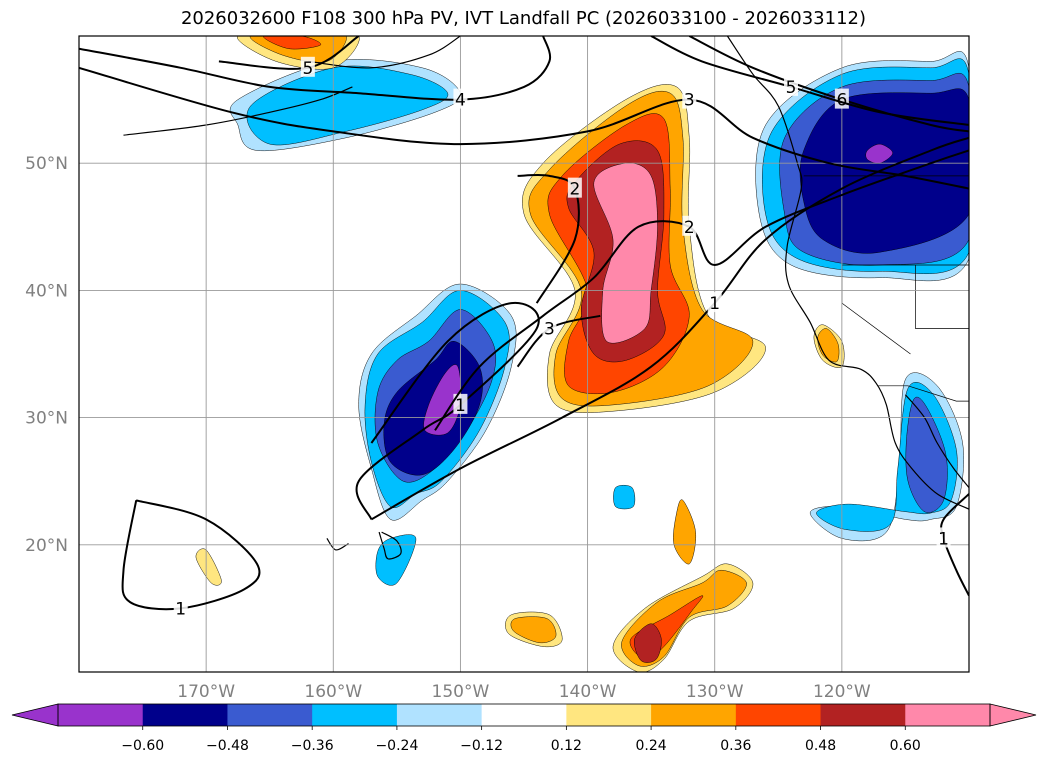  Describe the element at coordinates (227, 746) in the screenshot. I see `colorbar-tick-label: −0.48` at that location.